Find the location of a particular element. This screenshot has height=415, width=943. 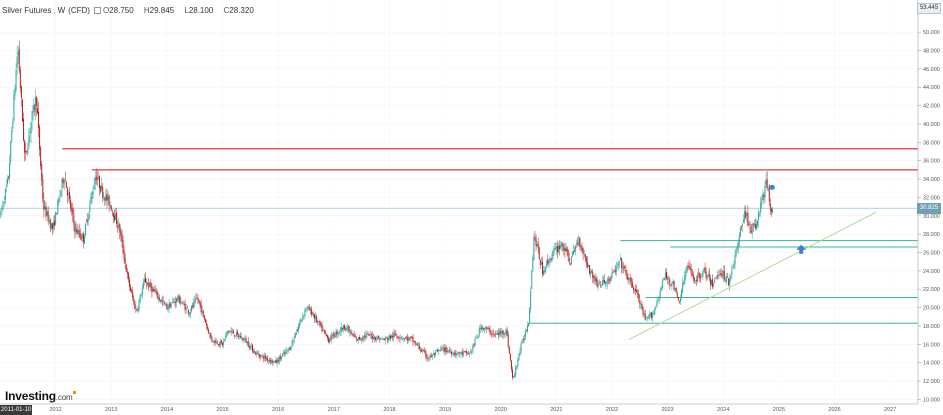

y-tick-label: 12.000 is located at coordinates (931, 382).